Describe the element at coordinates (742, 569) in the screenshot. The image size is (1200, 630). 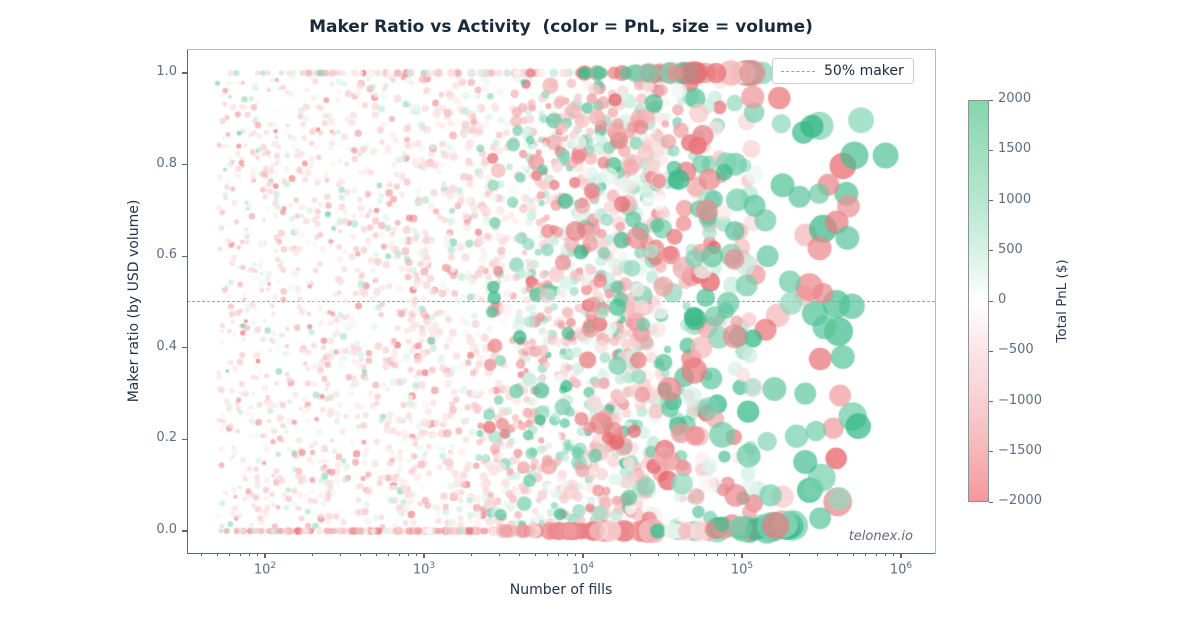
I see `x-tick-label: 105` at that location.